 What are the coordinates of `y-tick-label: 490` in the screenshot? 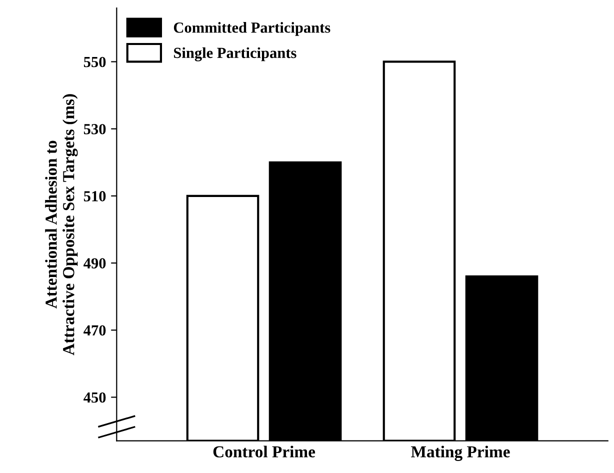 It's located at (95, 263).